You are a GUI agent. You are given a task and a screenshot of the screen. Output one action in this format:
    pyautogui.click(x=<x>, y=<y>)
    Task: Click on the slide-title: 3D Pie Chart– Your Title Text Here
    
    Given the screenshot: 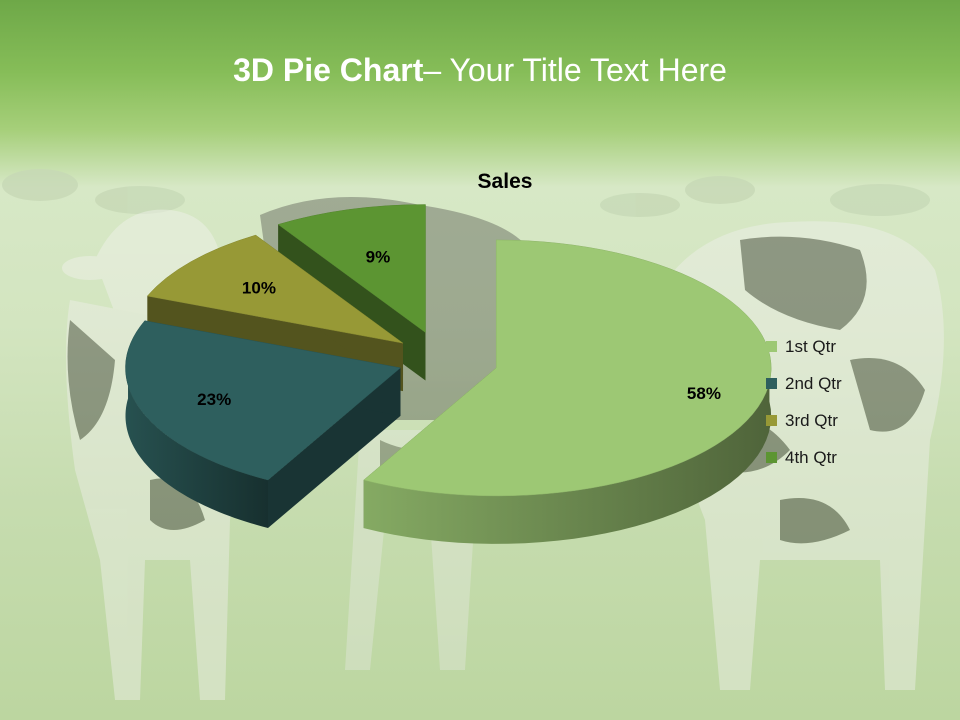 What is the action you would take?
    pyautogui.click(x=480, y=70)
    